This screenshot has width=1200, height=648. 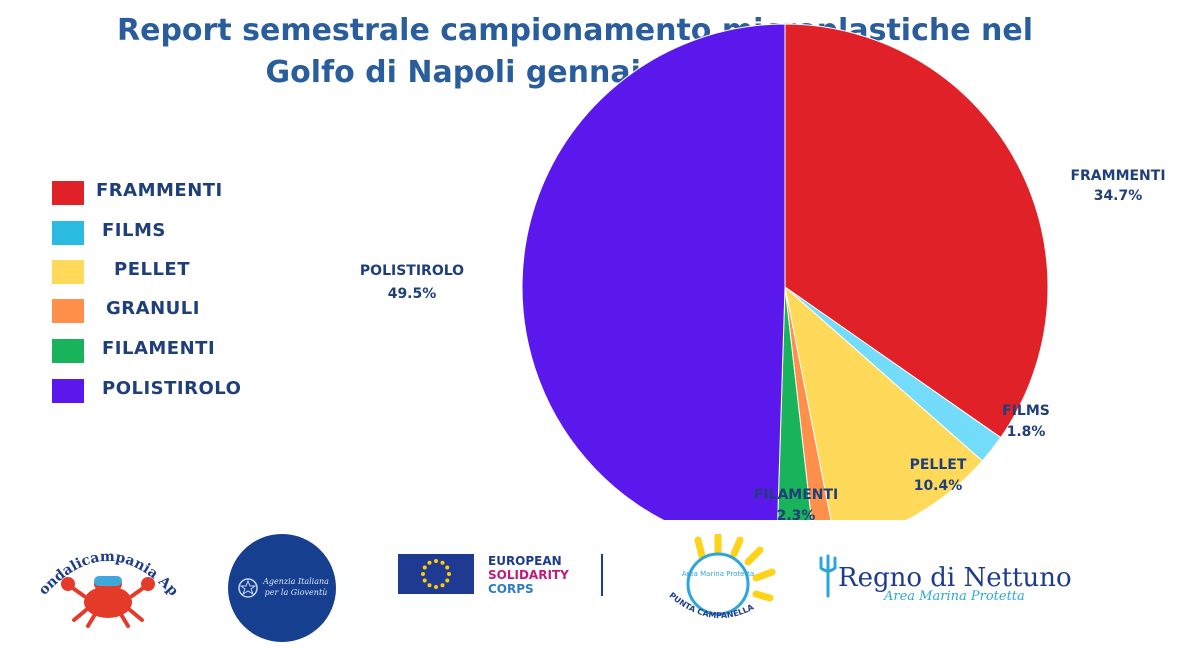 I want to click on legend-item-filamenti: FILAMENTI, so click(x=182, y=350).